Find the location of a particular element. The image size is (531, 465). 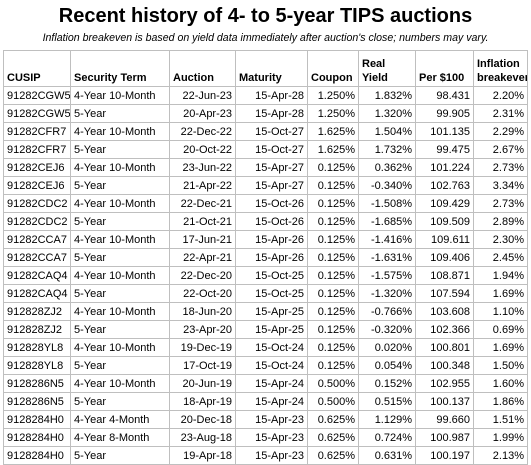

cell-price-per-100: 109.406 is located at coordinates (444, 257).